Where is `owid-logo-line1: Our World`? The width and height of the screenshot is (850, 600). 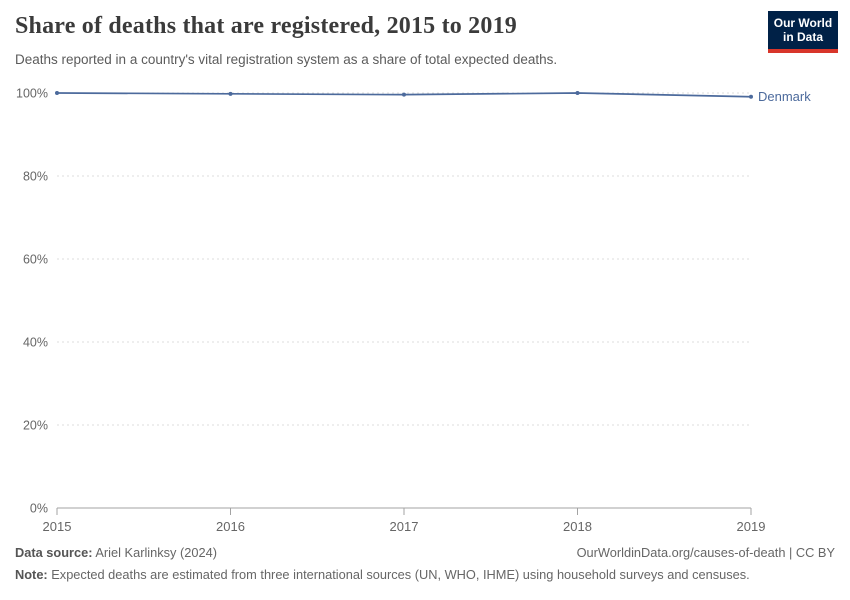
owid-logo-line1: Our World is located at coordinates (803, 22).